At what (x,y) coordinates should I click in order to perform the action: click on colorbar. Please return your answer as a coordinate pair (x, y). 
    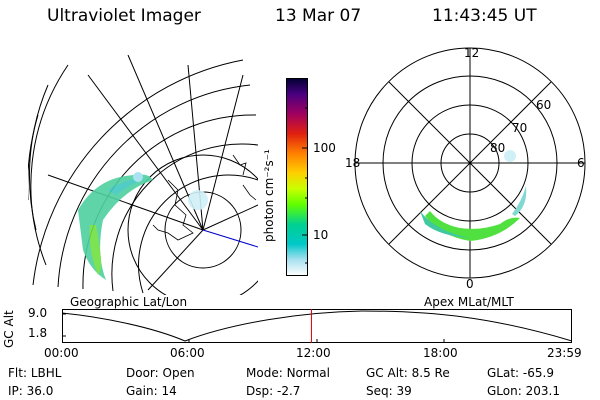
    Looking at the image, I should click on (297, 177).